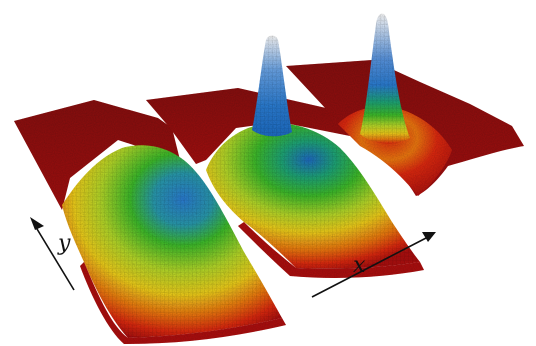  Describe the element at coordinates (429, 237) in the screenshot. I see `x-axis-arrowhead` at that location.